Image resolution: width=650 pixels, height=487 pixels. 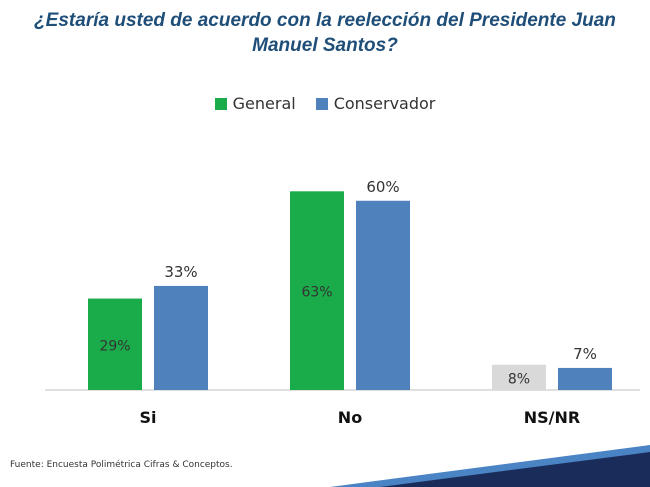 I want to click on bar-conservador-ns-nr, so click(x=585, y=378).